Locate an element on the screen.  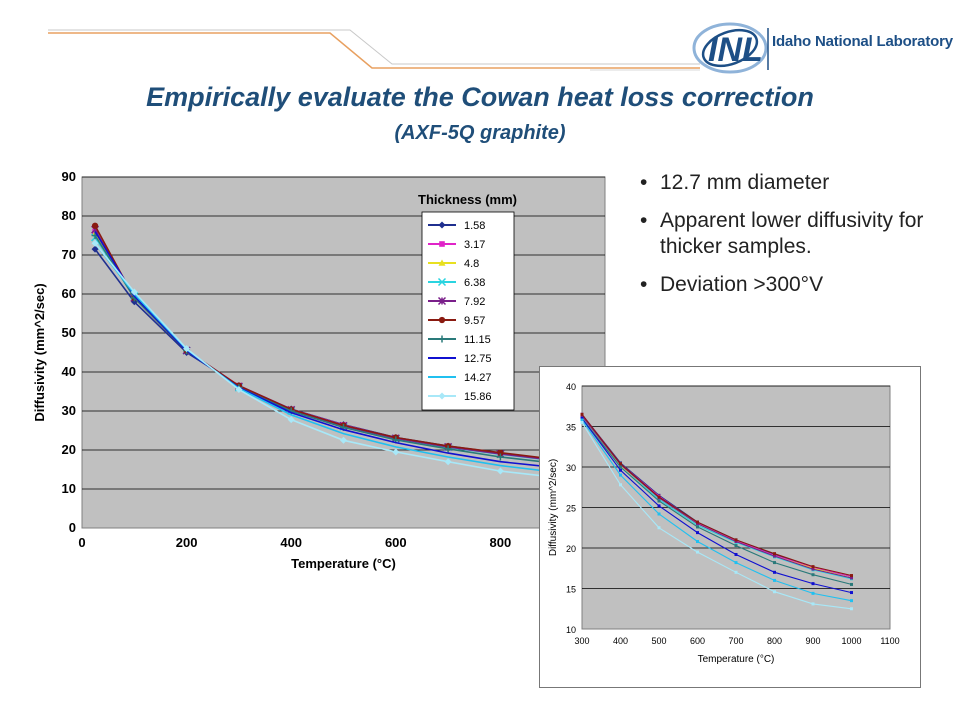
header-decoration is located at coordinates (374, 50).